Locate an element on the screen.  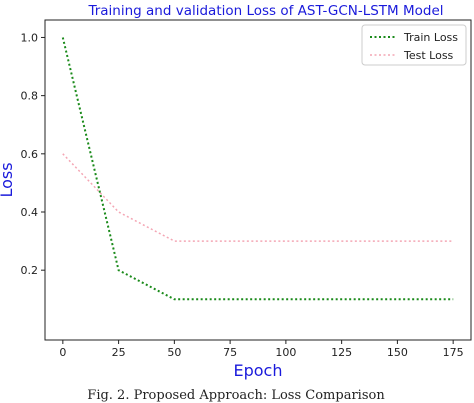
y-axis-ticks: 0.2 0.4 0.6 0.8 1.0 is located at coordinates (33, 154).